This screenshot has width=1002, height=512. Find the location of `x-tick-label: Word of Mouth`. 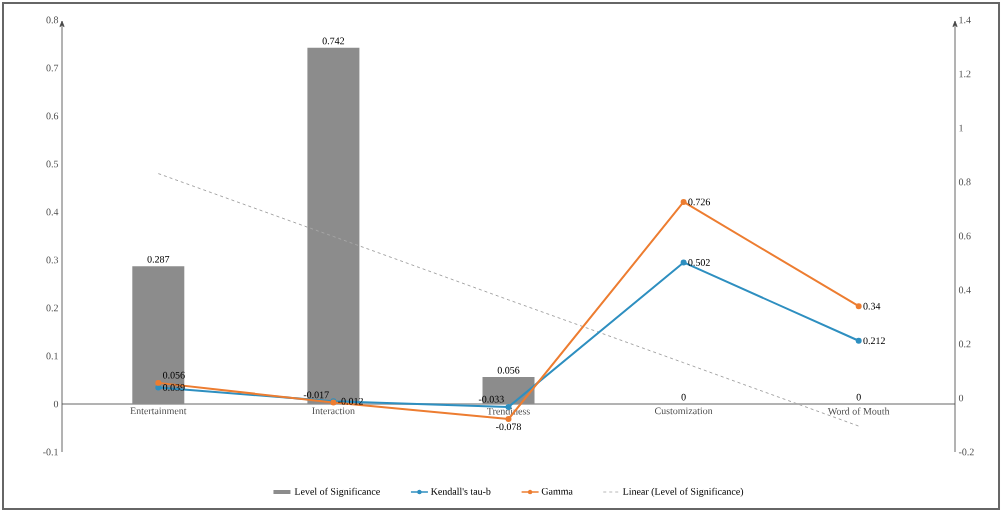

x-tick-label: Word of Mouth is located at coordinates (858, 411).